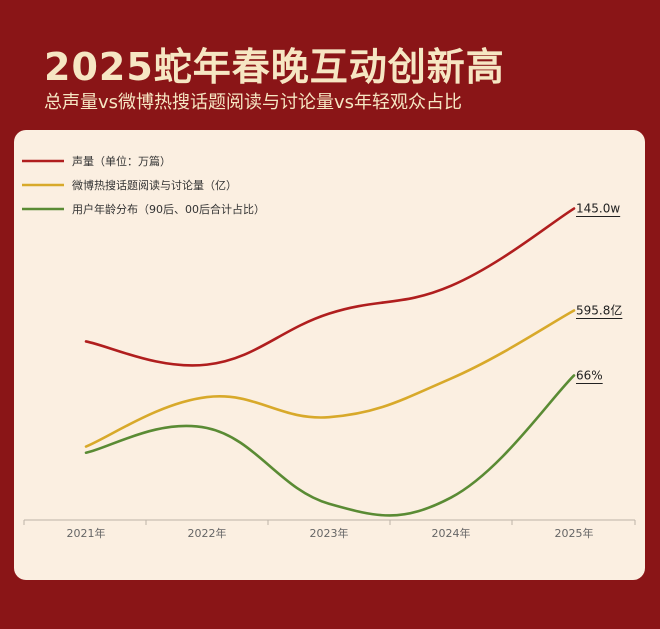  What do you see at coordinates (154, 185) in the screenshot?
I see `legend-label-2: 微博热搜话题阅读与讨论量（亿）` at bounding box center [154, 185].